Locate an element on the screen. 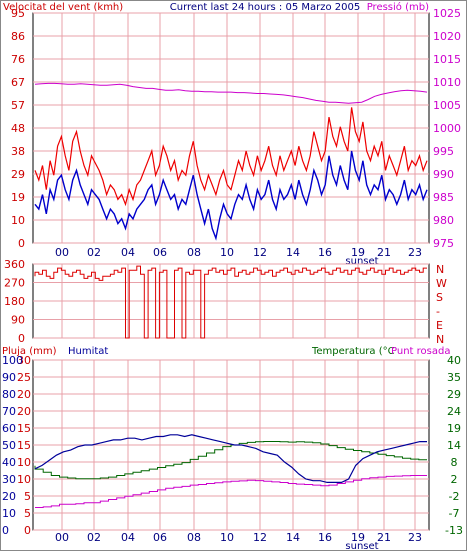 Image resolution: width=467 pixels, height=551 pixels. title-wind-speed: Velocitat del vent (kmh) is located at coordinates (63, 7).